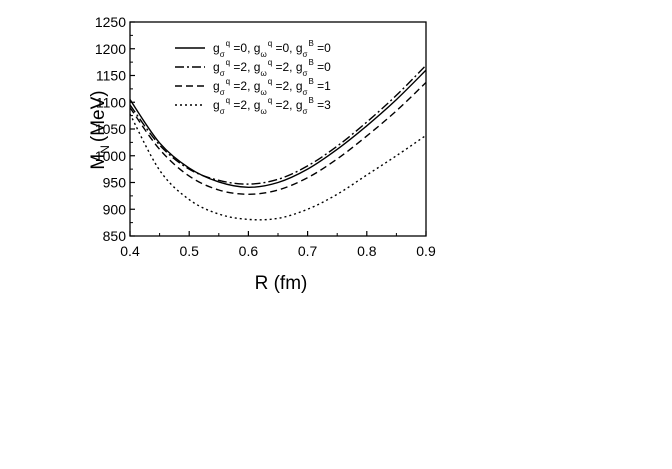 This screenshot has width=672, height=469. I want to click on y-axis-label: MN (MeV), so click(100, 129).